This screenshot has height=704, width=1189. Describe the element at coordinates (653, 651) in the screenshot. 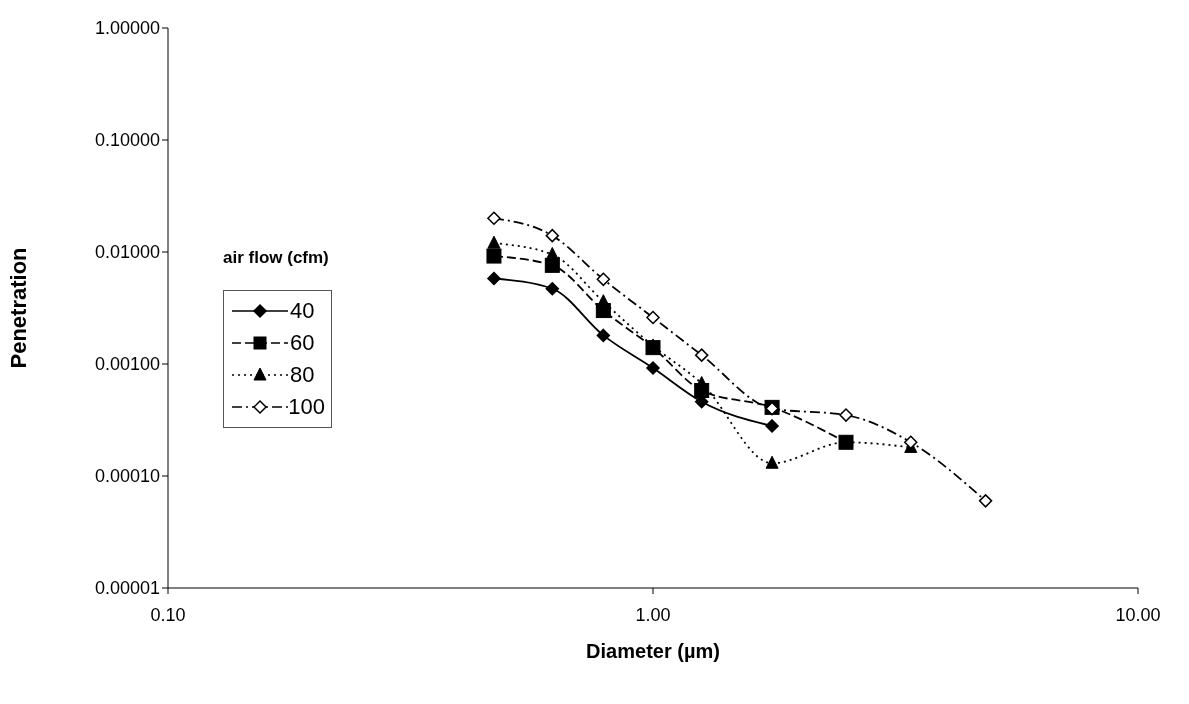

I see `x-axis-title: Diameter (µm)` at that location.